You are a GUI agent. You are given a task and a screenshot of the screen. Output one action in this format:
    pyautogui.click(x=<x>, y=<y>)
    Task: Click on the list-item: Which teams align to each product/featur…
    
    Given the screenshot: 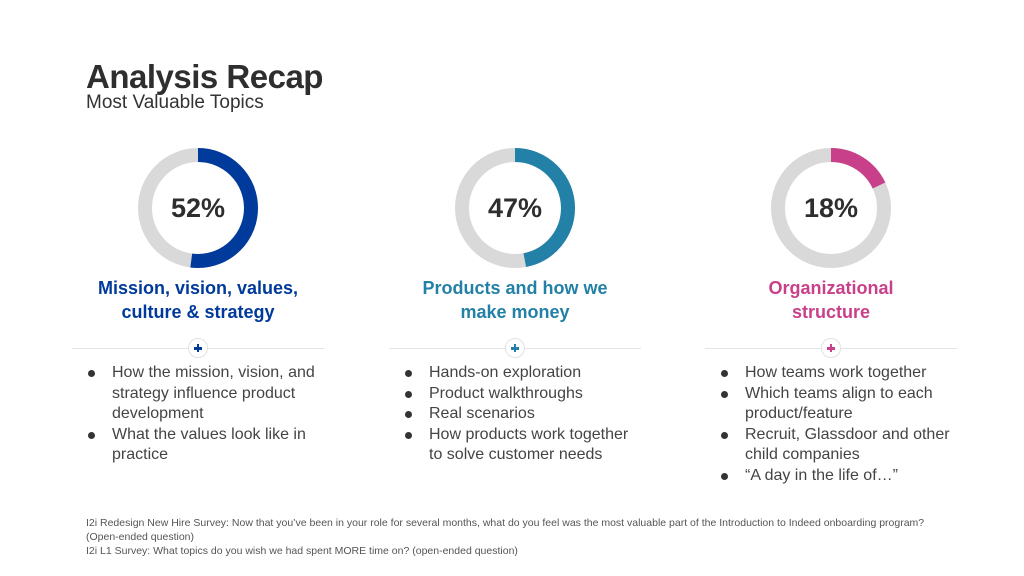 What is the action you would take?
    pyautogui.click(x=831, y=404)
    